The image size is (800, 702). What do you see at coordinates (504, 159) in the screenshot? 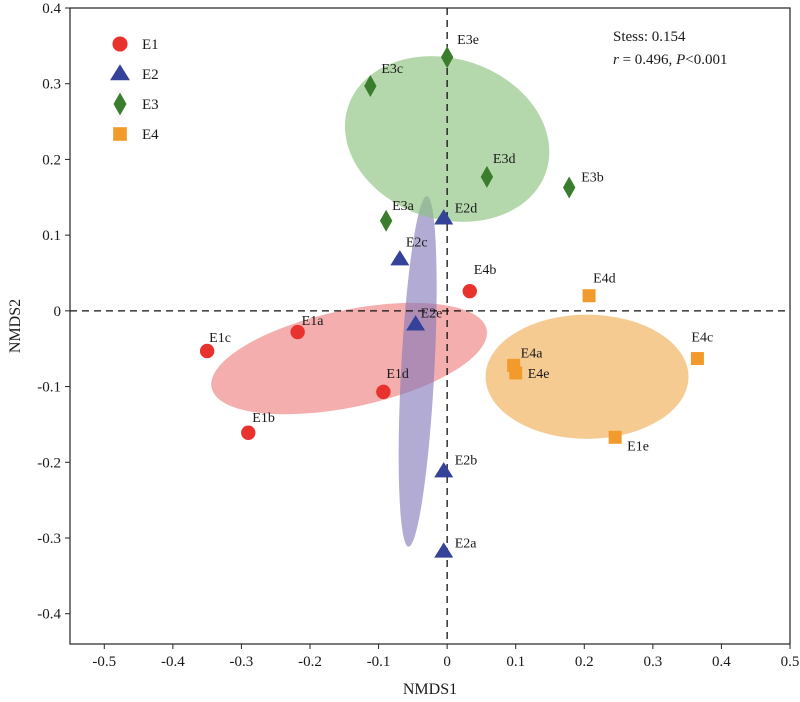
I see `point-label-e3d: E3d` at bounding box center [504, 159].